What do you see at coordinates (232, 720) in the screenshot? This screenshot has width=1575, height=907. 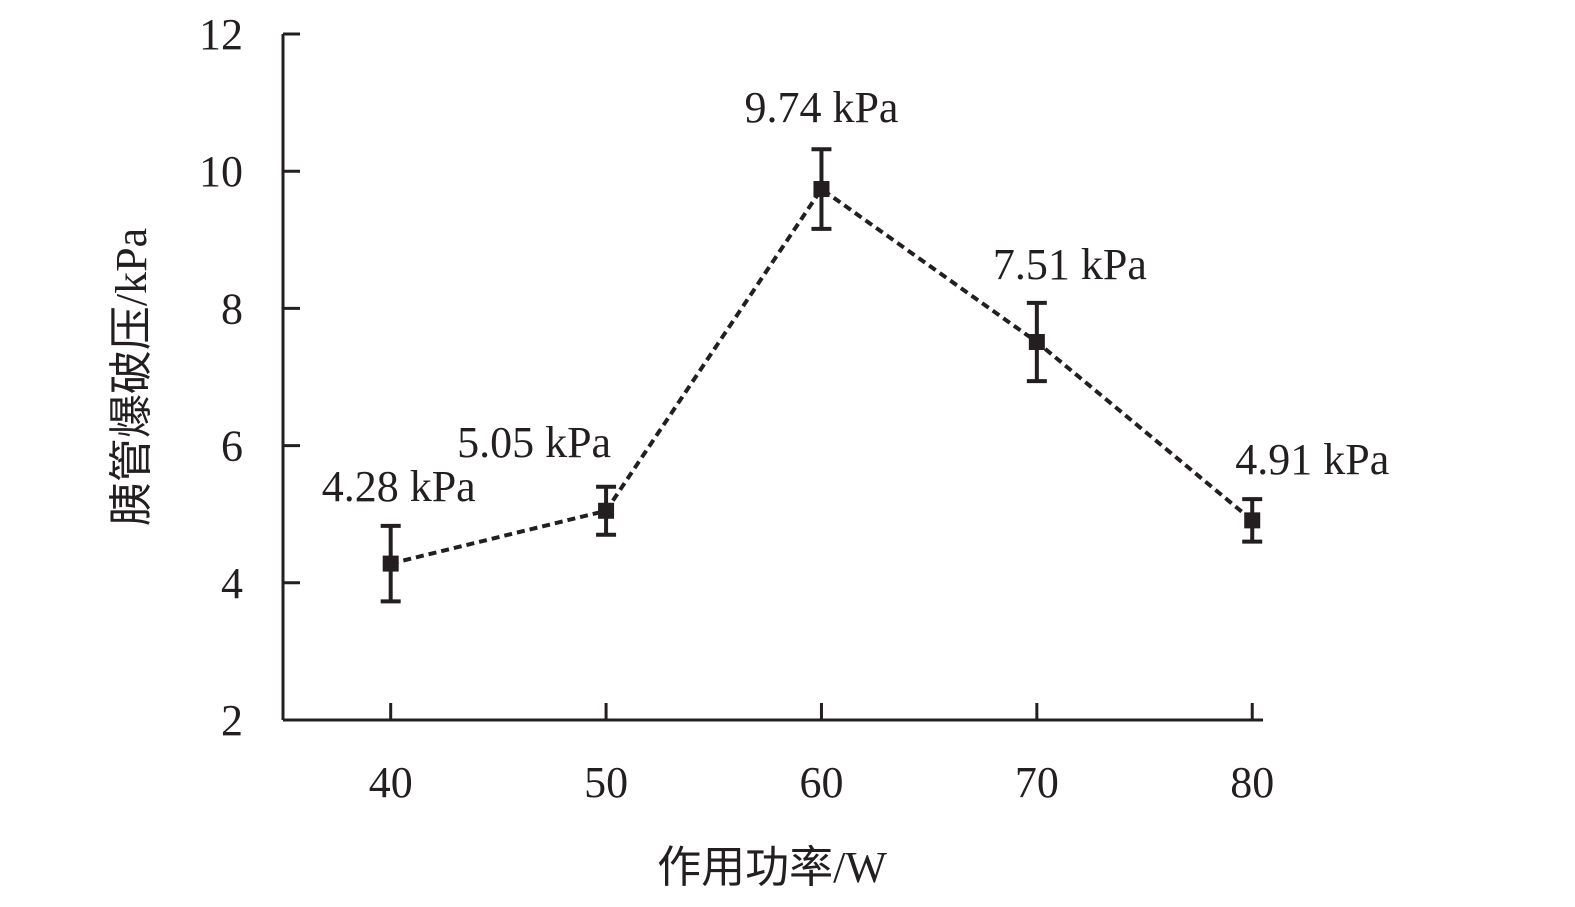 I see `y-tick-label: 2` at bounding box center [232, 720].